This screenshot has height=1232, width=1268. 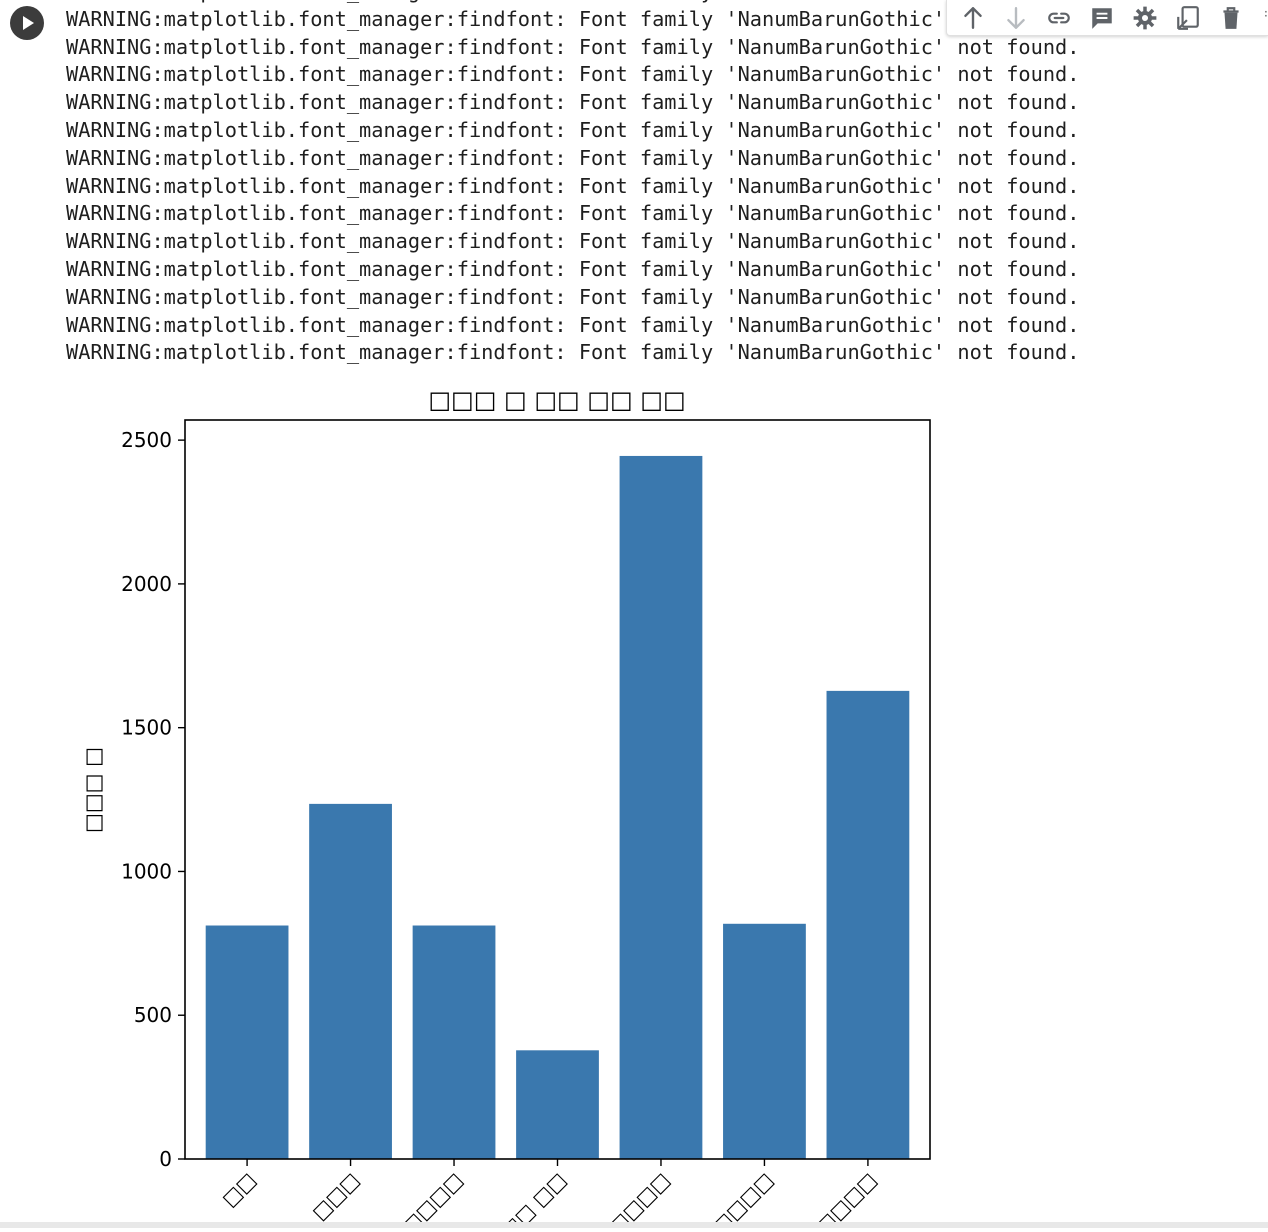 What do you see at coordinates (146, 871) in the screenshot?
I see `y-tick-label: 1000` at bounding box center [146, 871].